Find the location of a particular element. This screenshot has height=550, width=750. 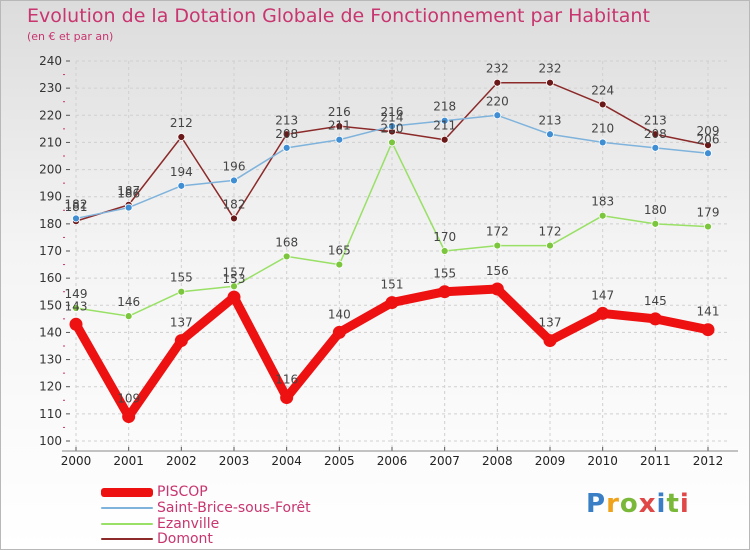

x-tick-label: 2006 is located at coordinates (392, 461).